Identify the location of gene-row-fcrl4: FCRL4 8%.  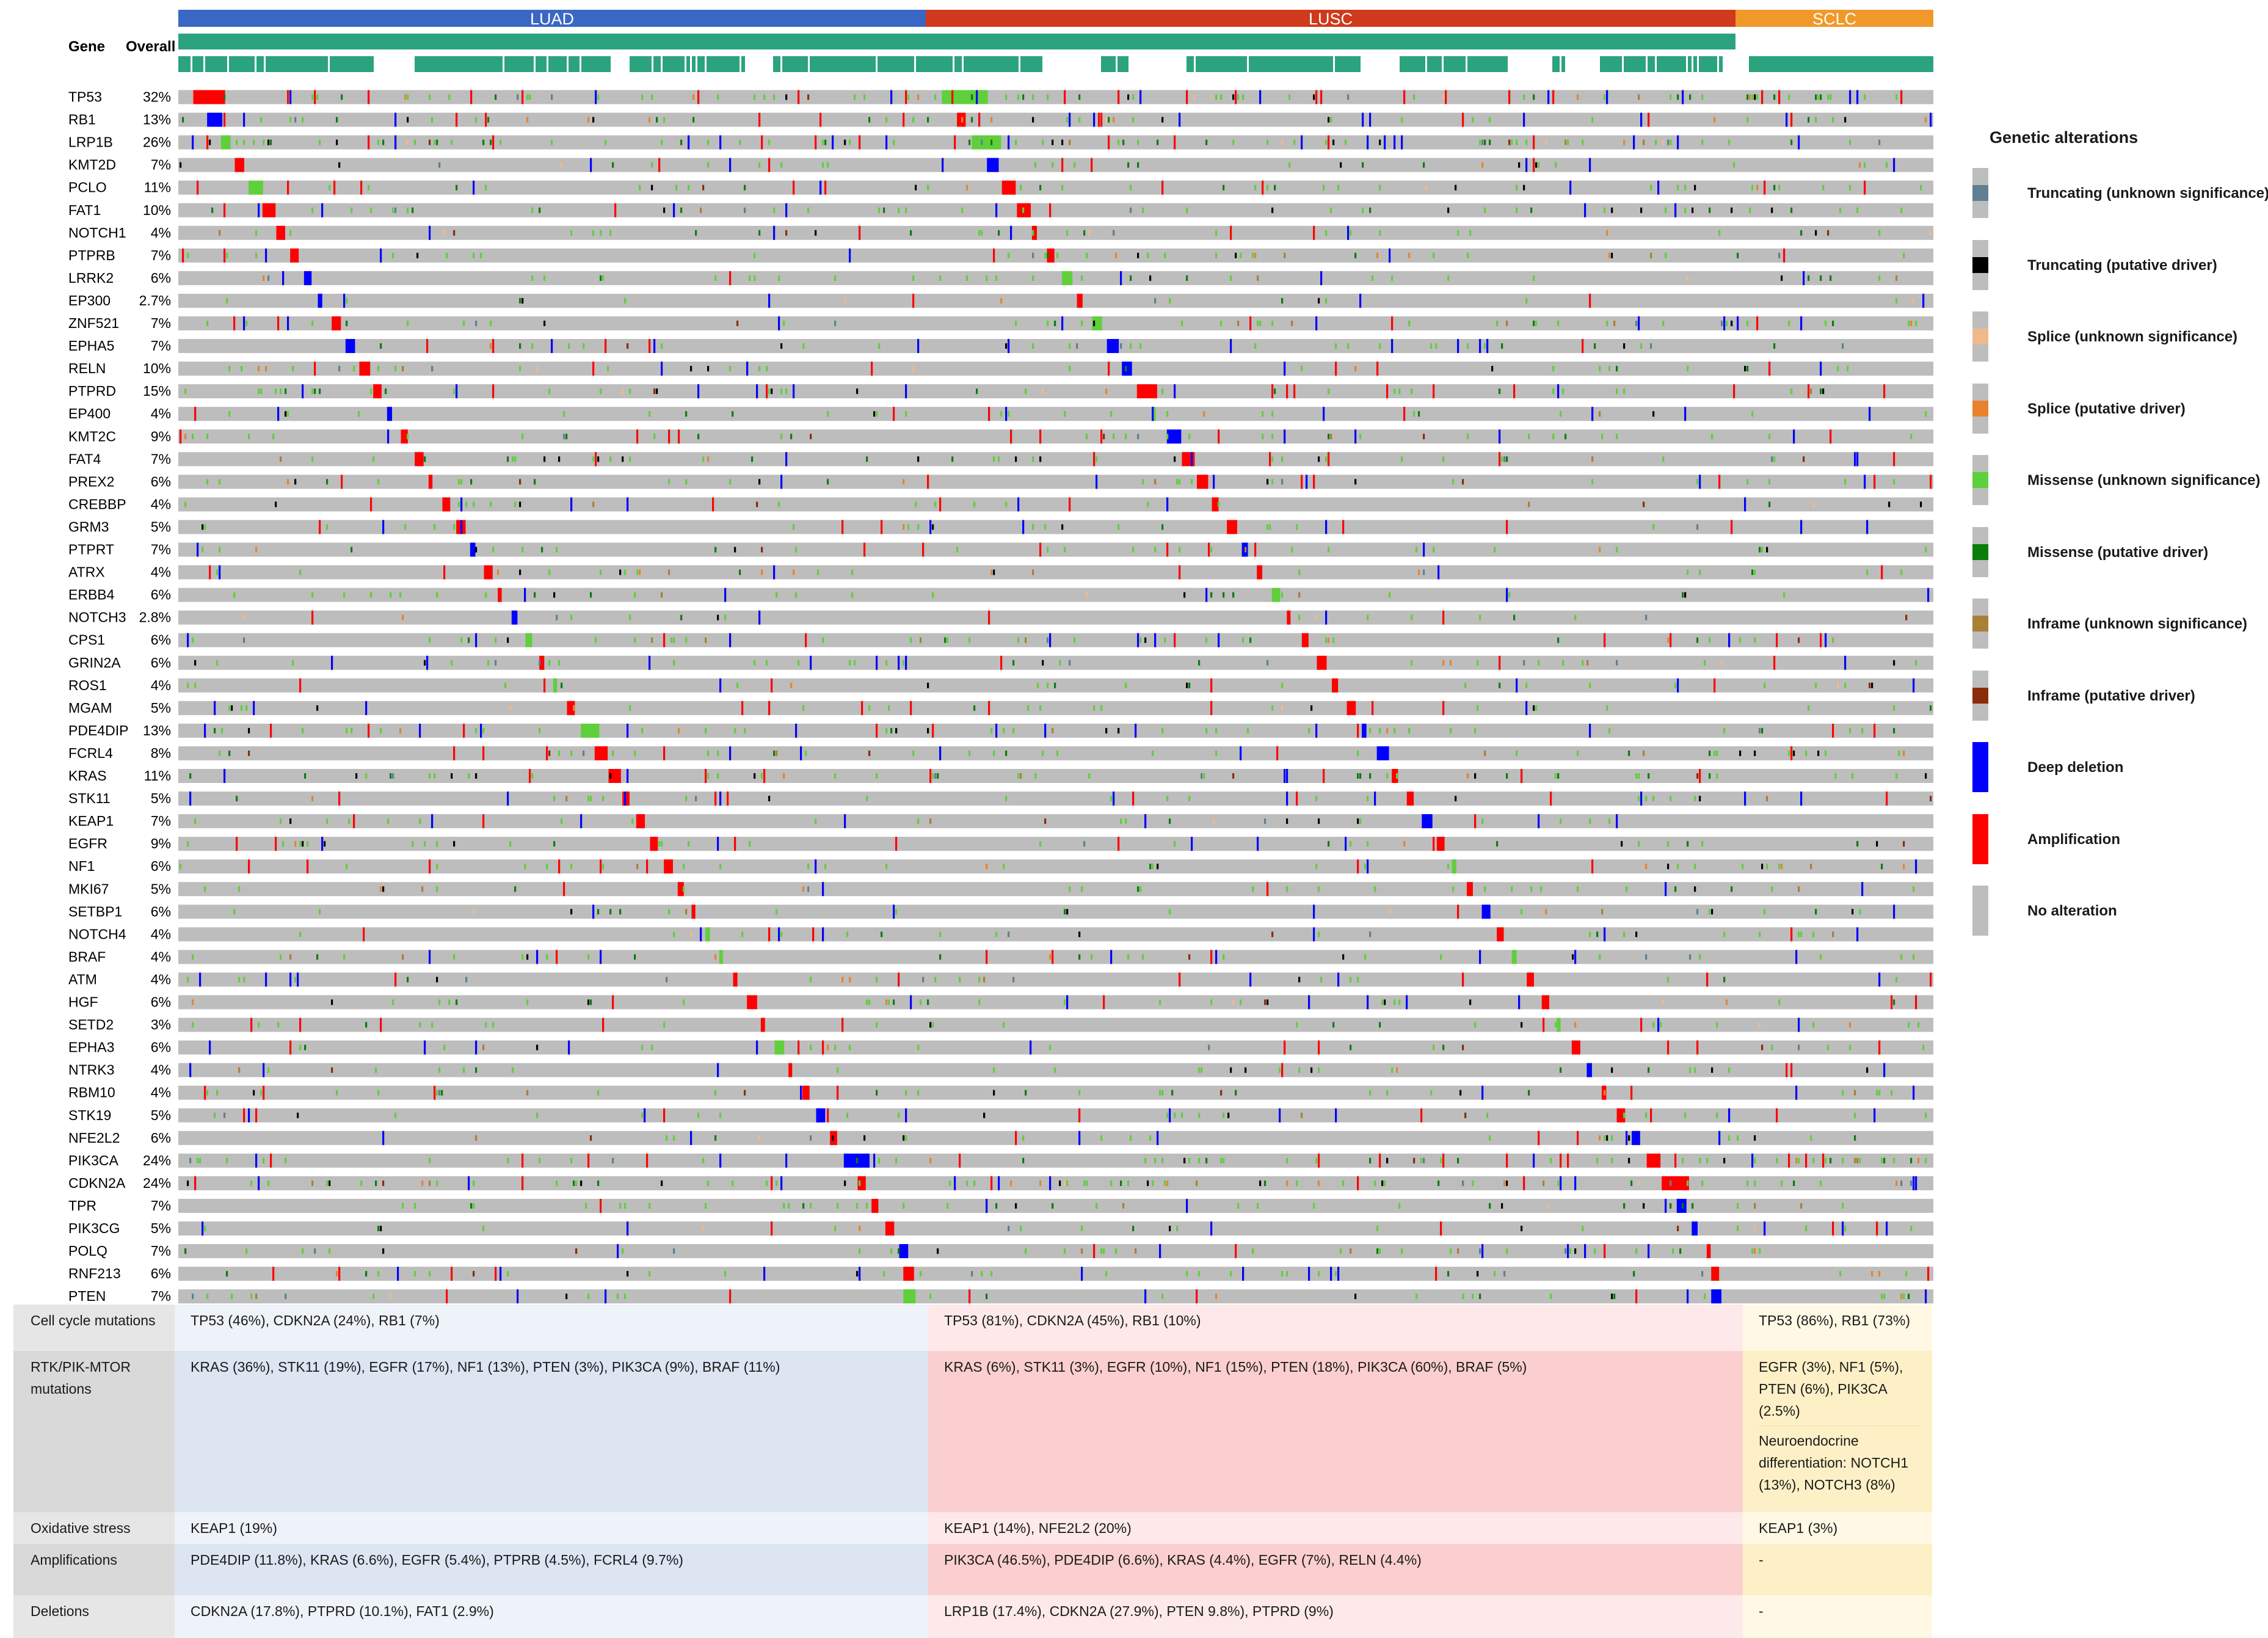
(1001, 753).